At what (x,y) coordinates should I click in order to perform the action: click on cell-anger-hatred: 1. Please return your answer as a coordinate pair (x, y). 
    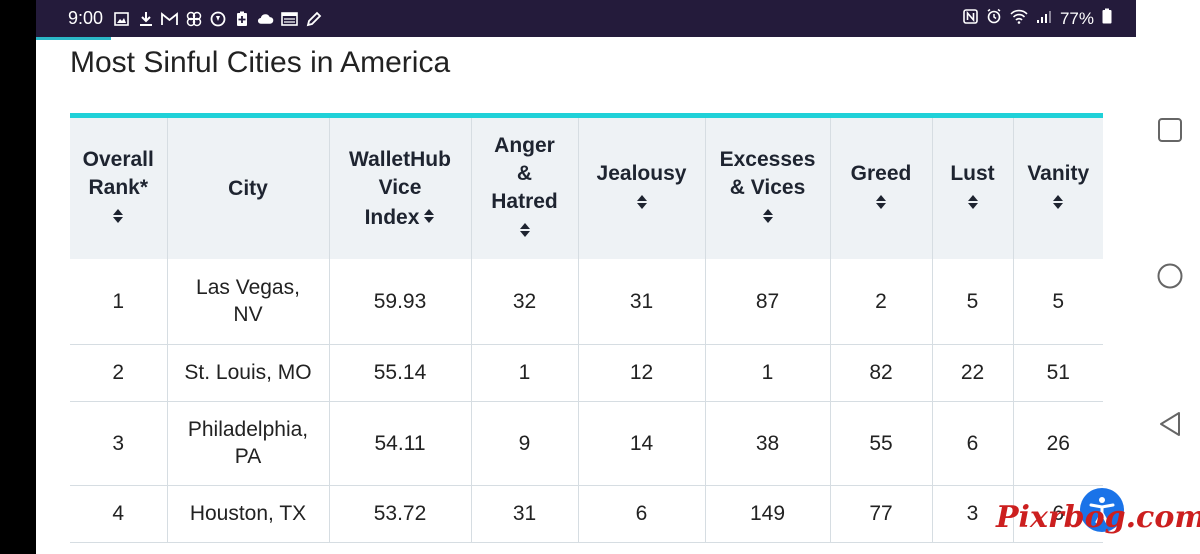
    Looking at the image, I should click on (525, 373).